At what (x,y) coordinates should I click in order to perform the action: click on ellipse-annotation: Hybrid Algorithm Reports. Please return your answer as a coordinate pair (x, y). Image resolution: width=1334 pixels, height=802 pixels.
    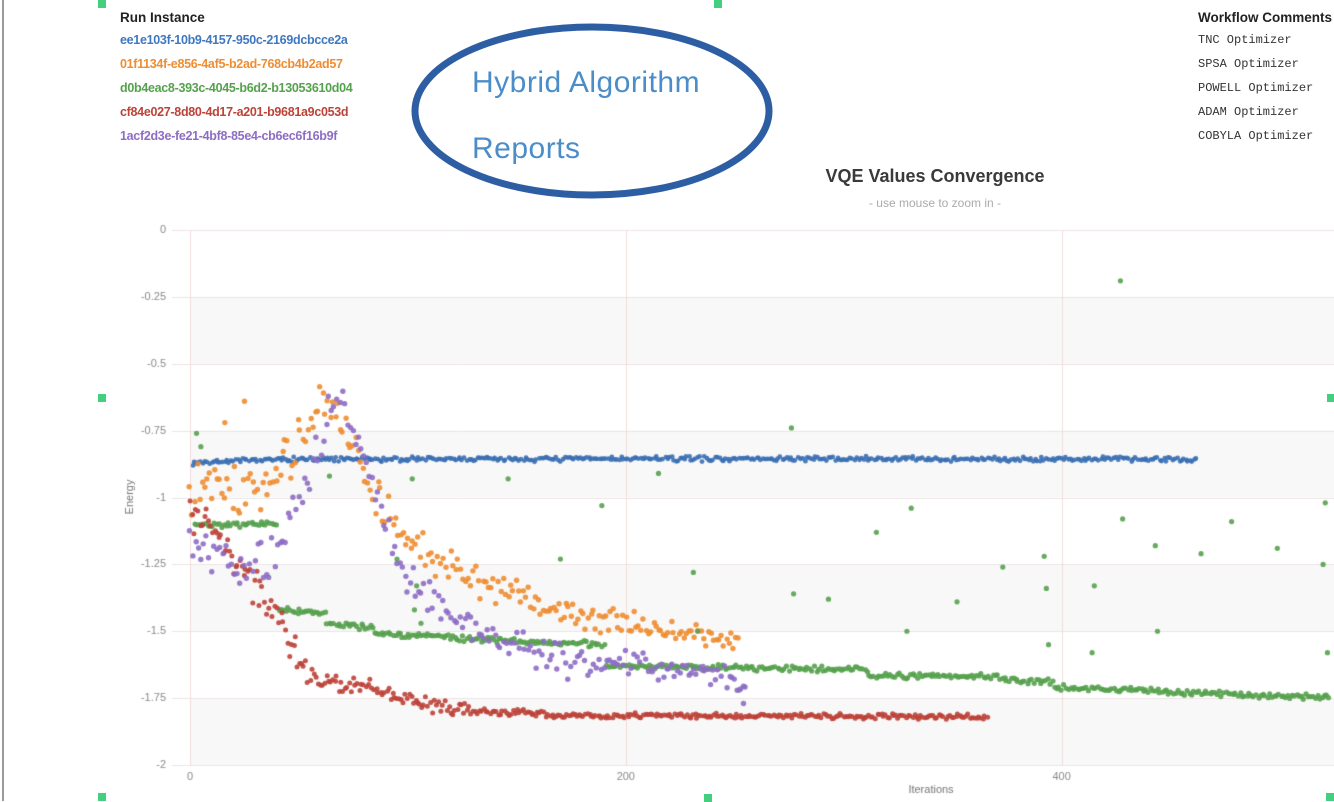
    Looking at the image, I should click on (592, 111).